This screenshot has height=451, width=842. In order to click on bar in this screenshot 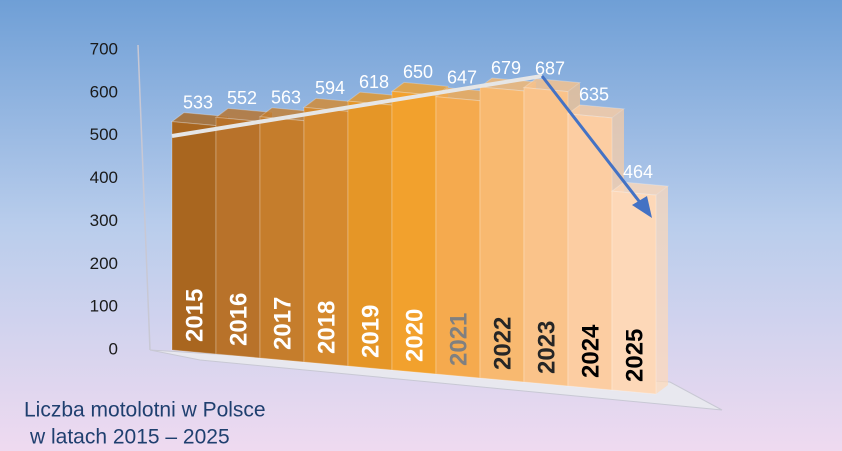, I will do `click(634, 292)`.